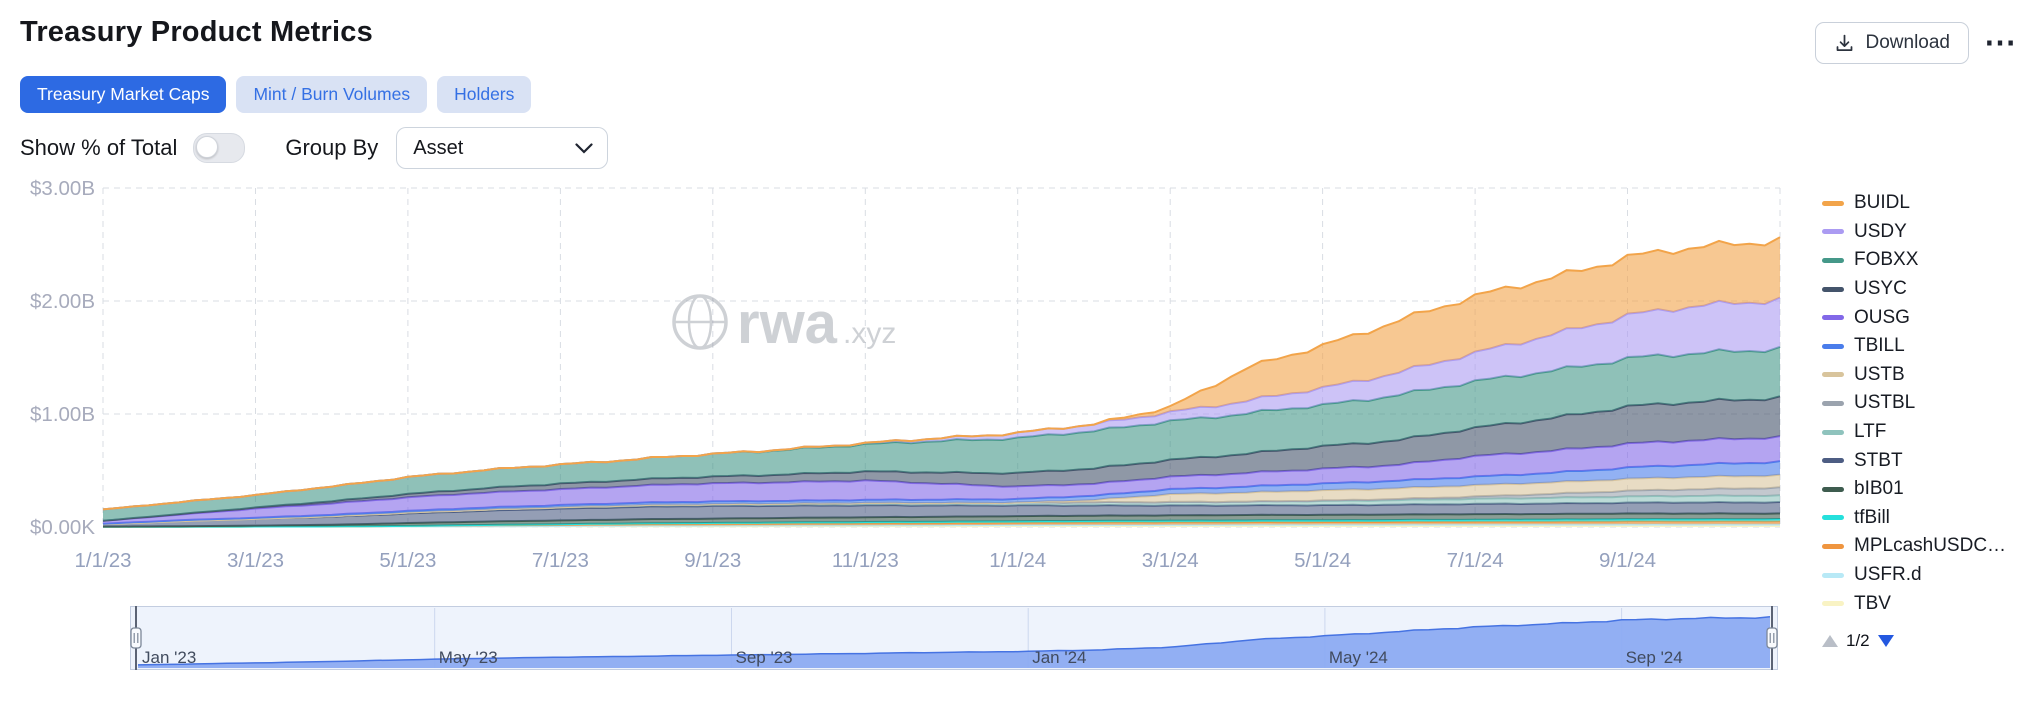 The height and width of the screenshot is (705, 2032). What do you see at coordinates (941, 520) in the screenshot?
I see `area-bib01` at bounding box center [941, 520].